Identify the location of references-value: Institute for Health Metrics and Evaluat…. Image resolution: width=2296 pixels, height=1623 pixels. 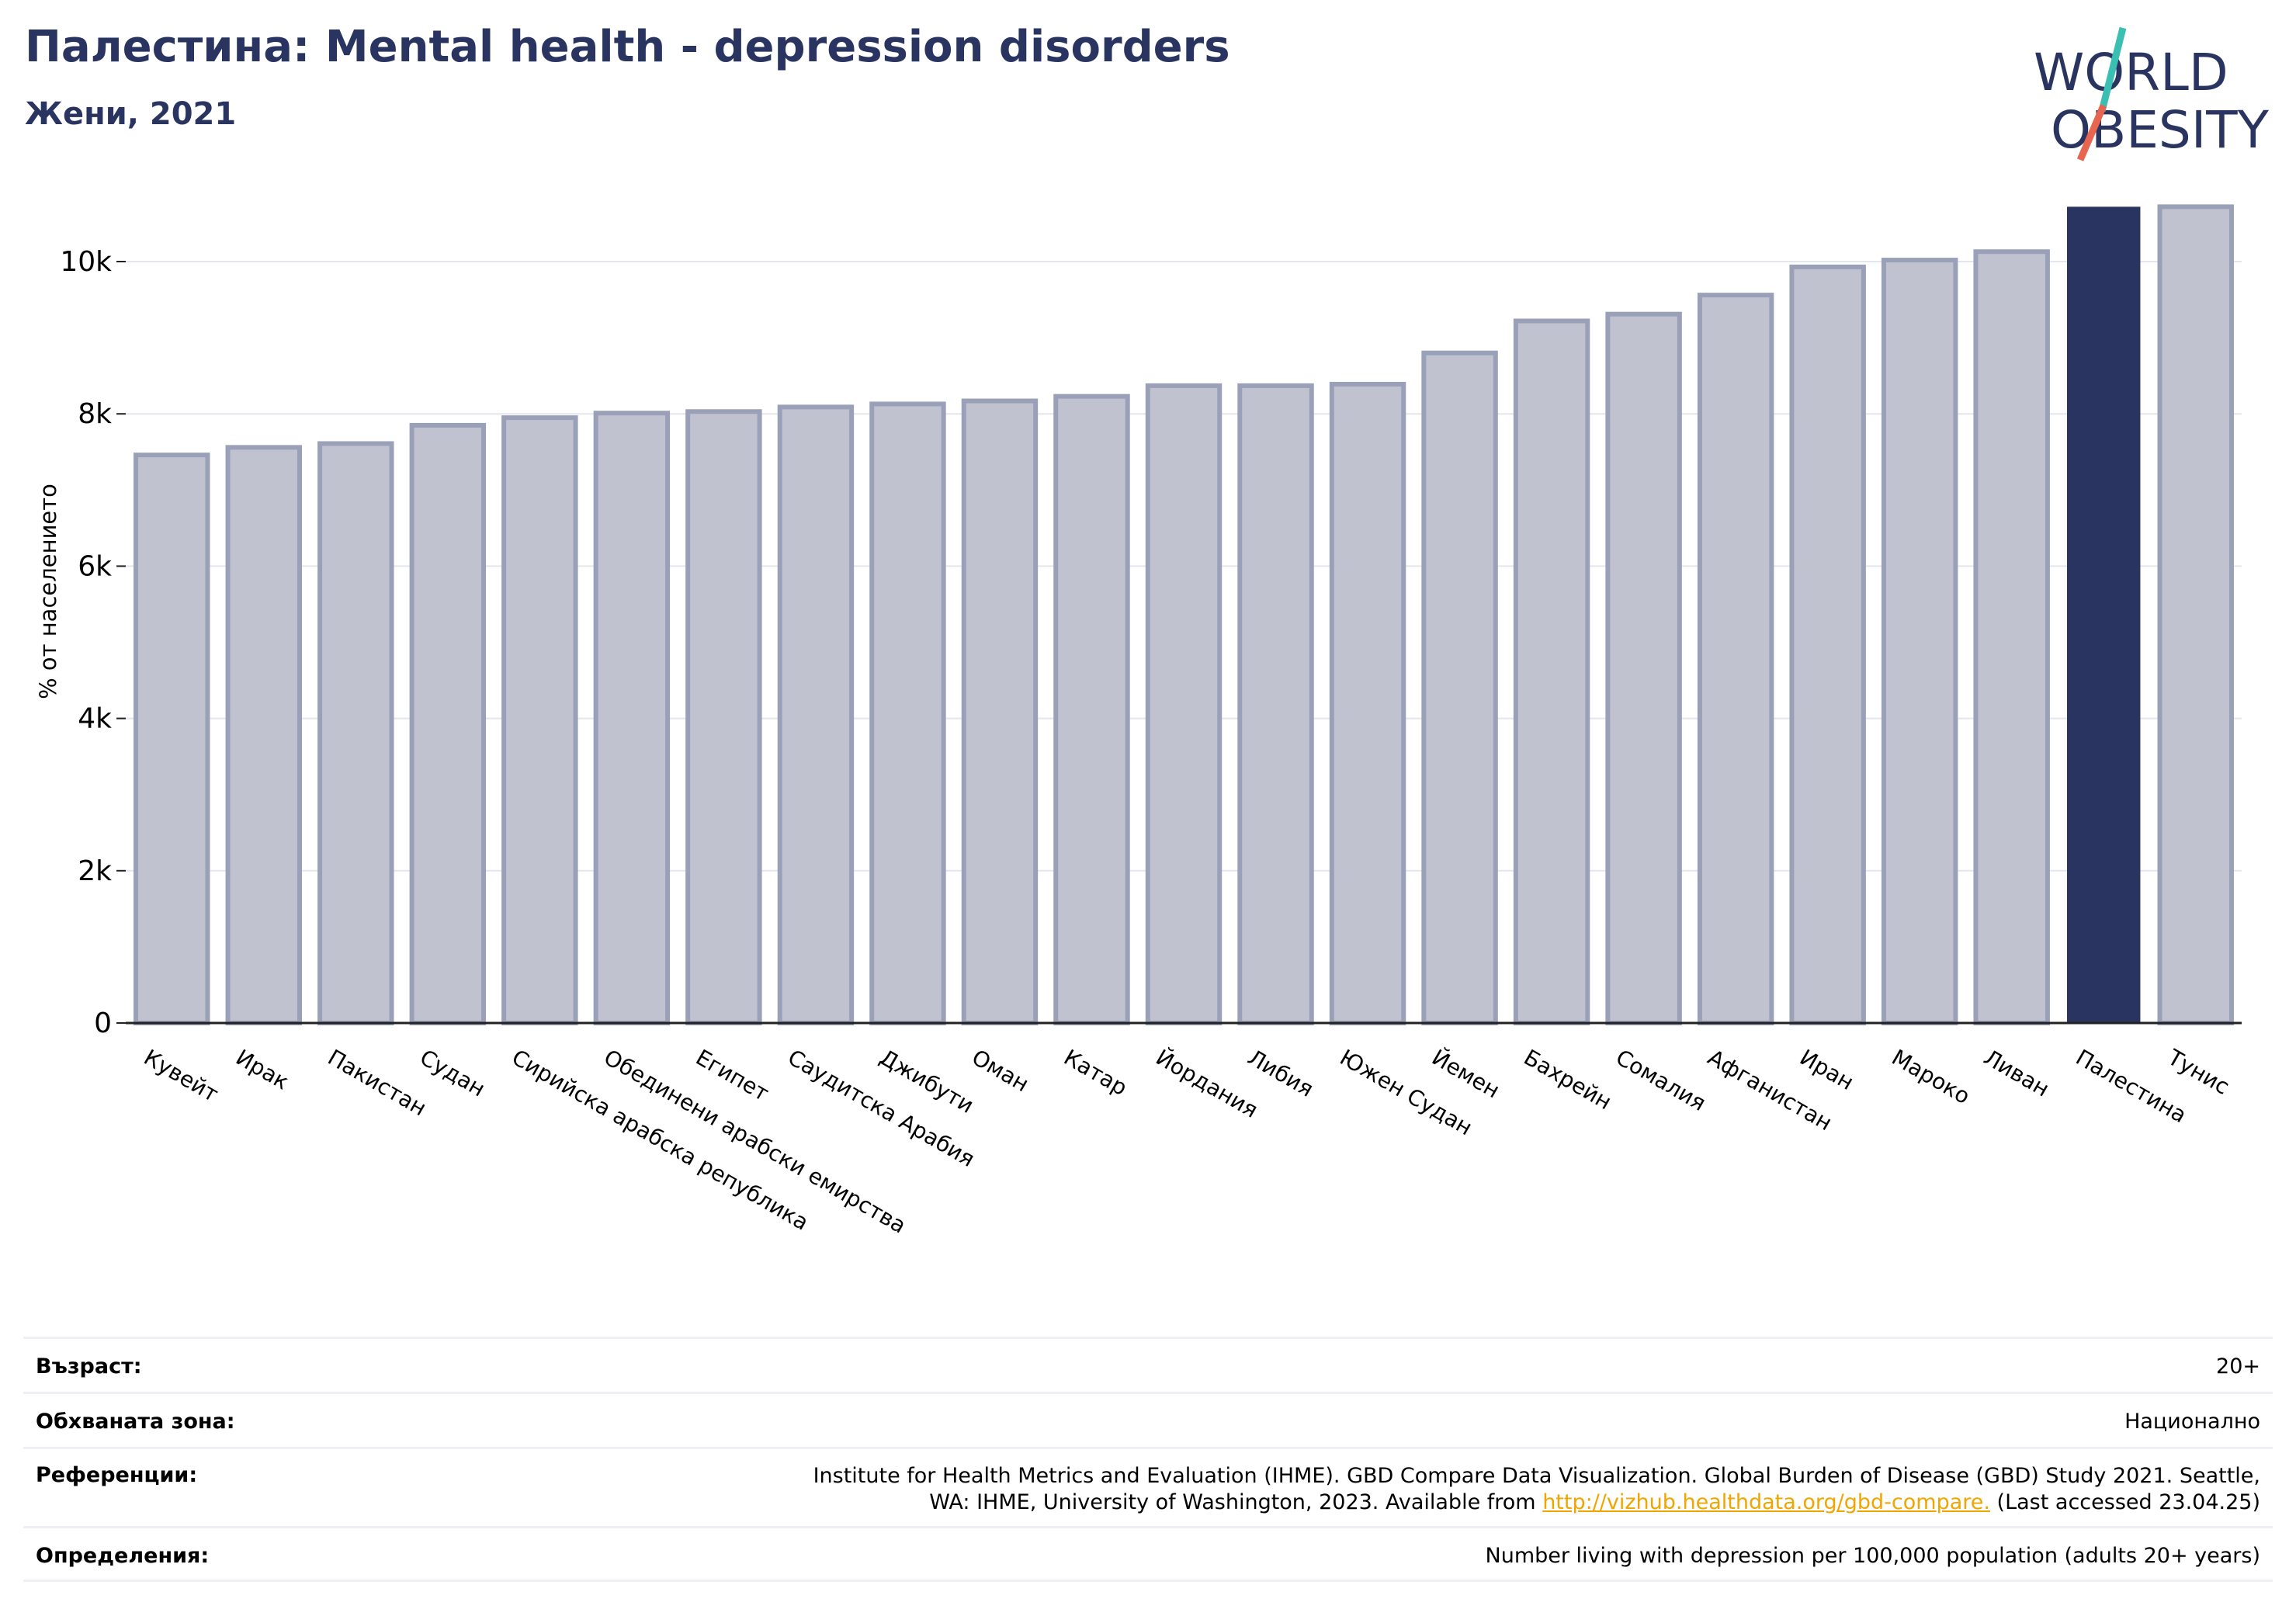
(1148, 1482).